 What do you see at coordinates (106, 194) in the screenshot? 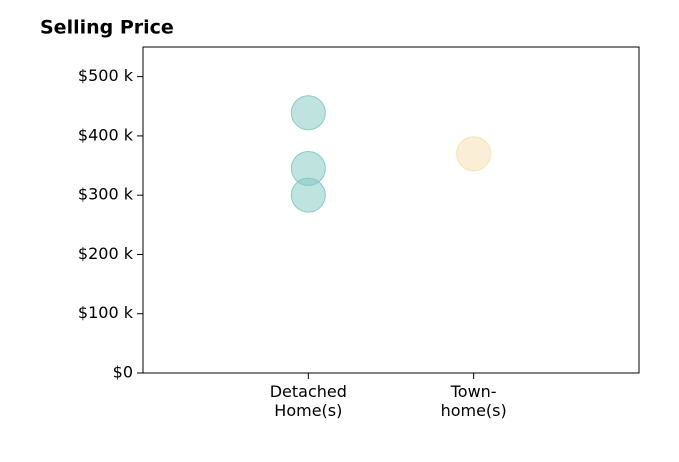
I see `y-tick-label: $300 k` at bounding box center [106, 194].